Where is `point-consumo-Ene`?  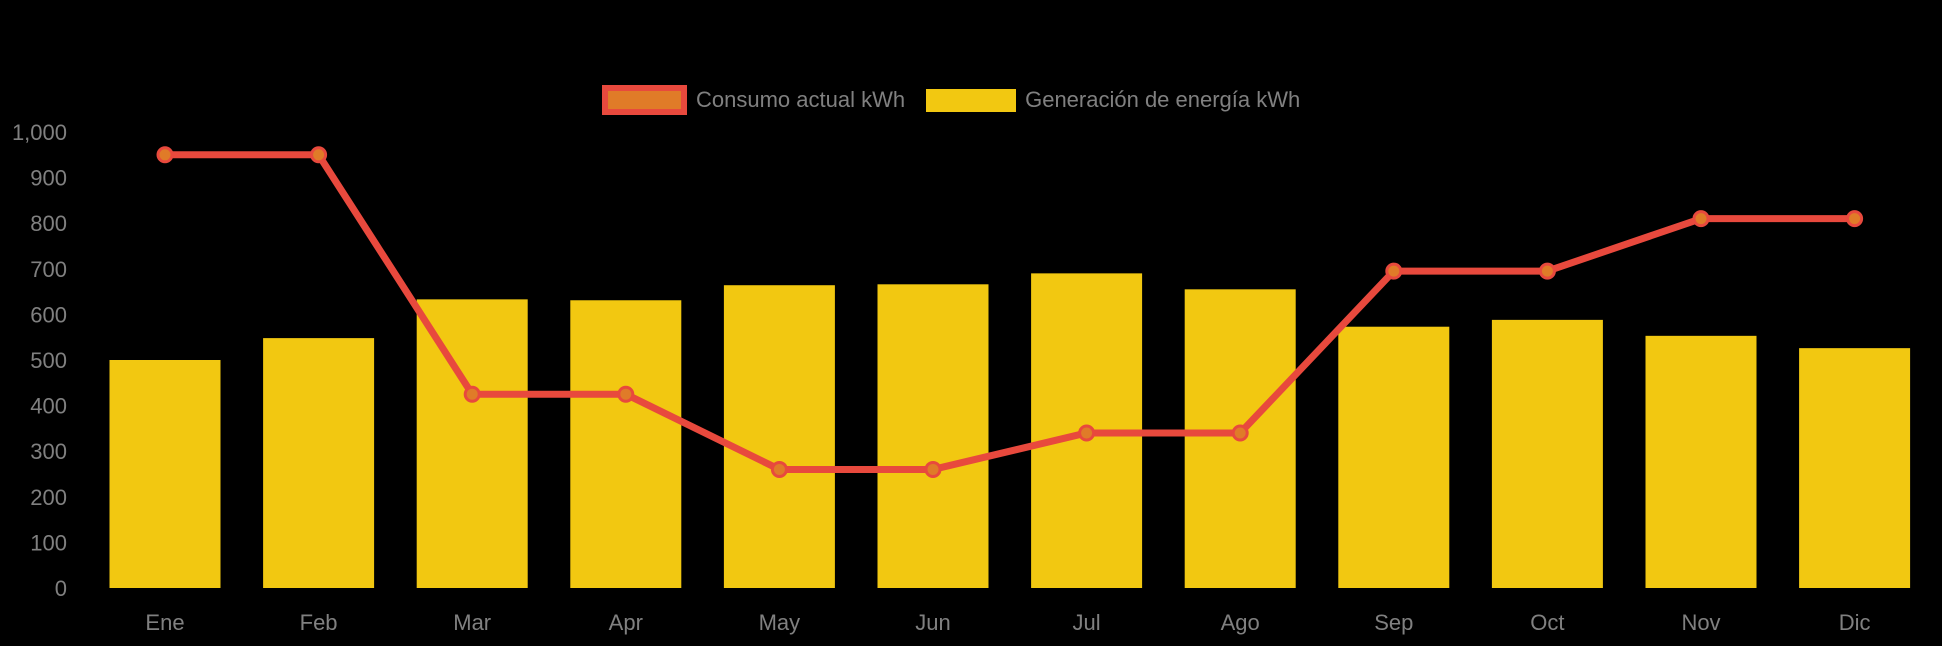
point-consumo-Ene is located at coordinates (165, 155).